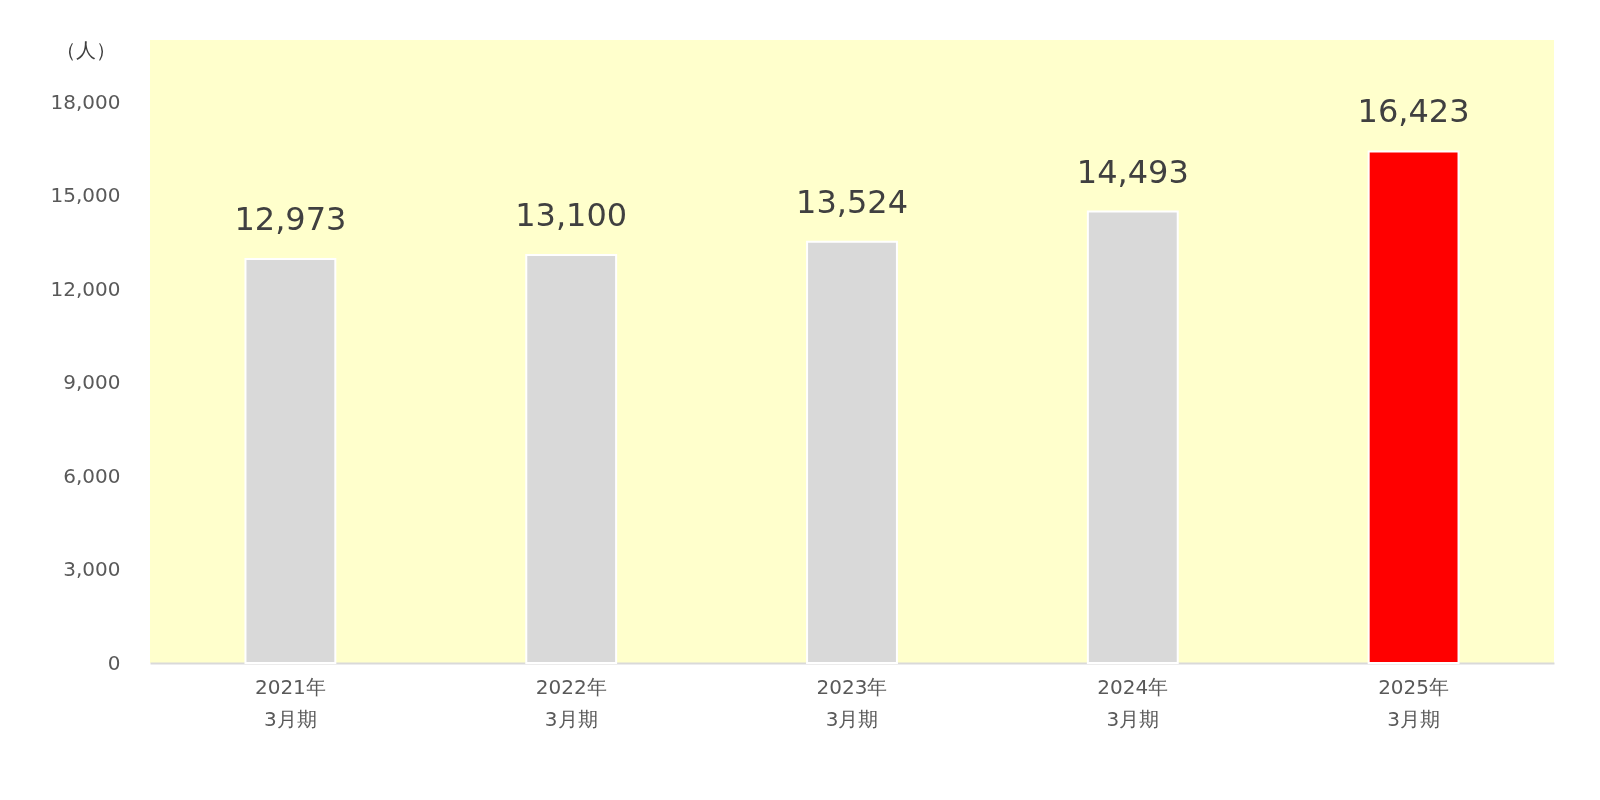  Describe the element at coordinates (290, 218) in the screenshot. I see `data-label: 12,973` at that location.